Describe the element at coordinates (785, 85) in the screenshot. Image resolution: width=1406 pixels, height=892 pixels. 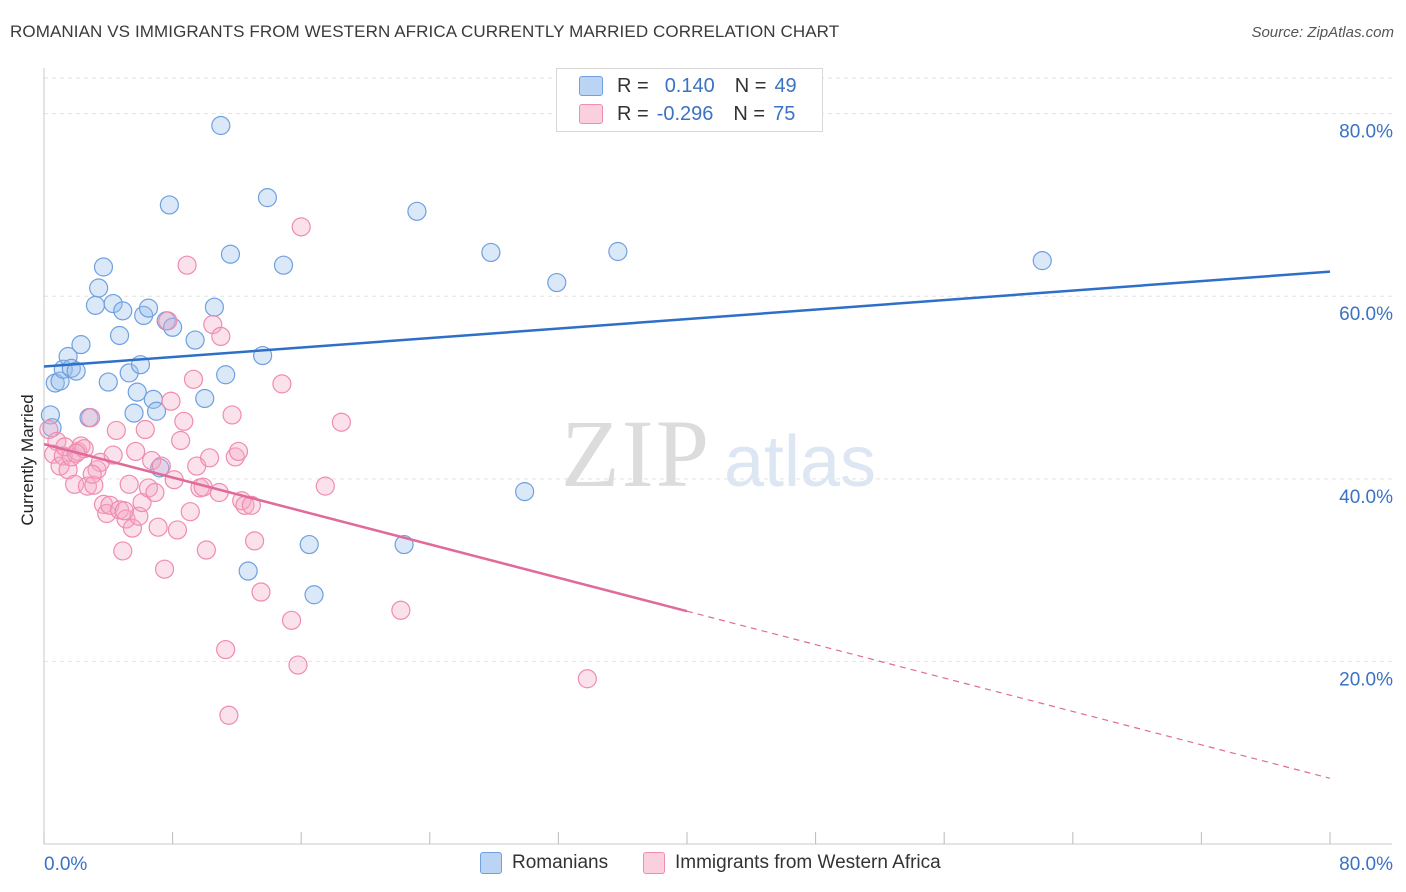
I see `legend-n-value: 49` at that location.